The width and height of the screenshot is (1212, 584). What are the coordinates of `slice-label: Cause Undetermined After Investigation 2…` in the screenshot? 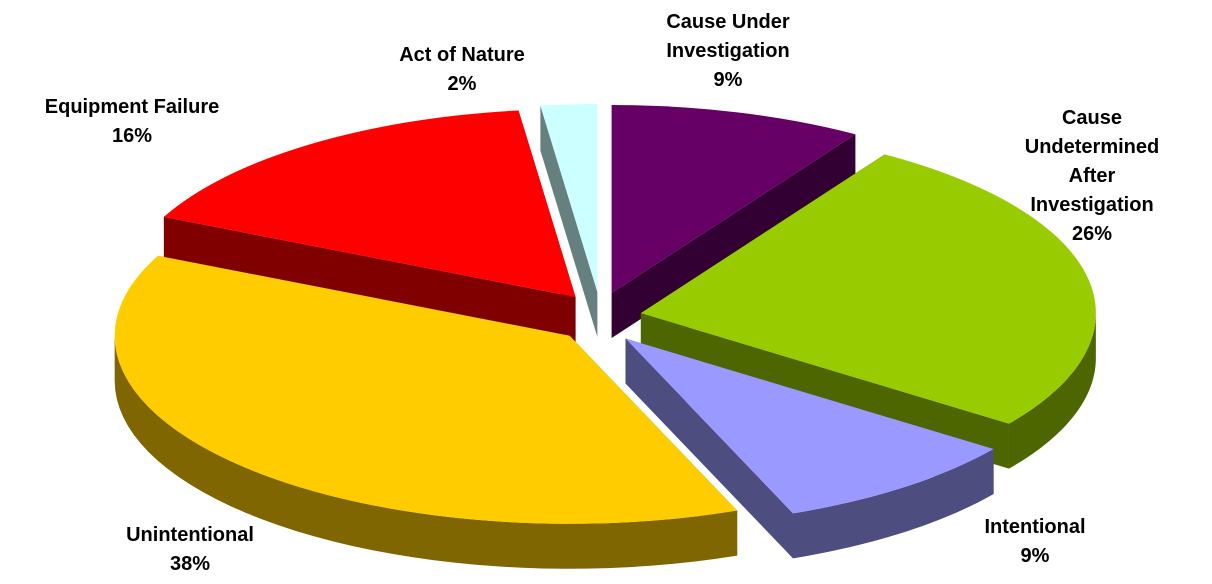 It's located at (1092, 176).